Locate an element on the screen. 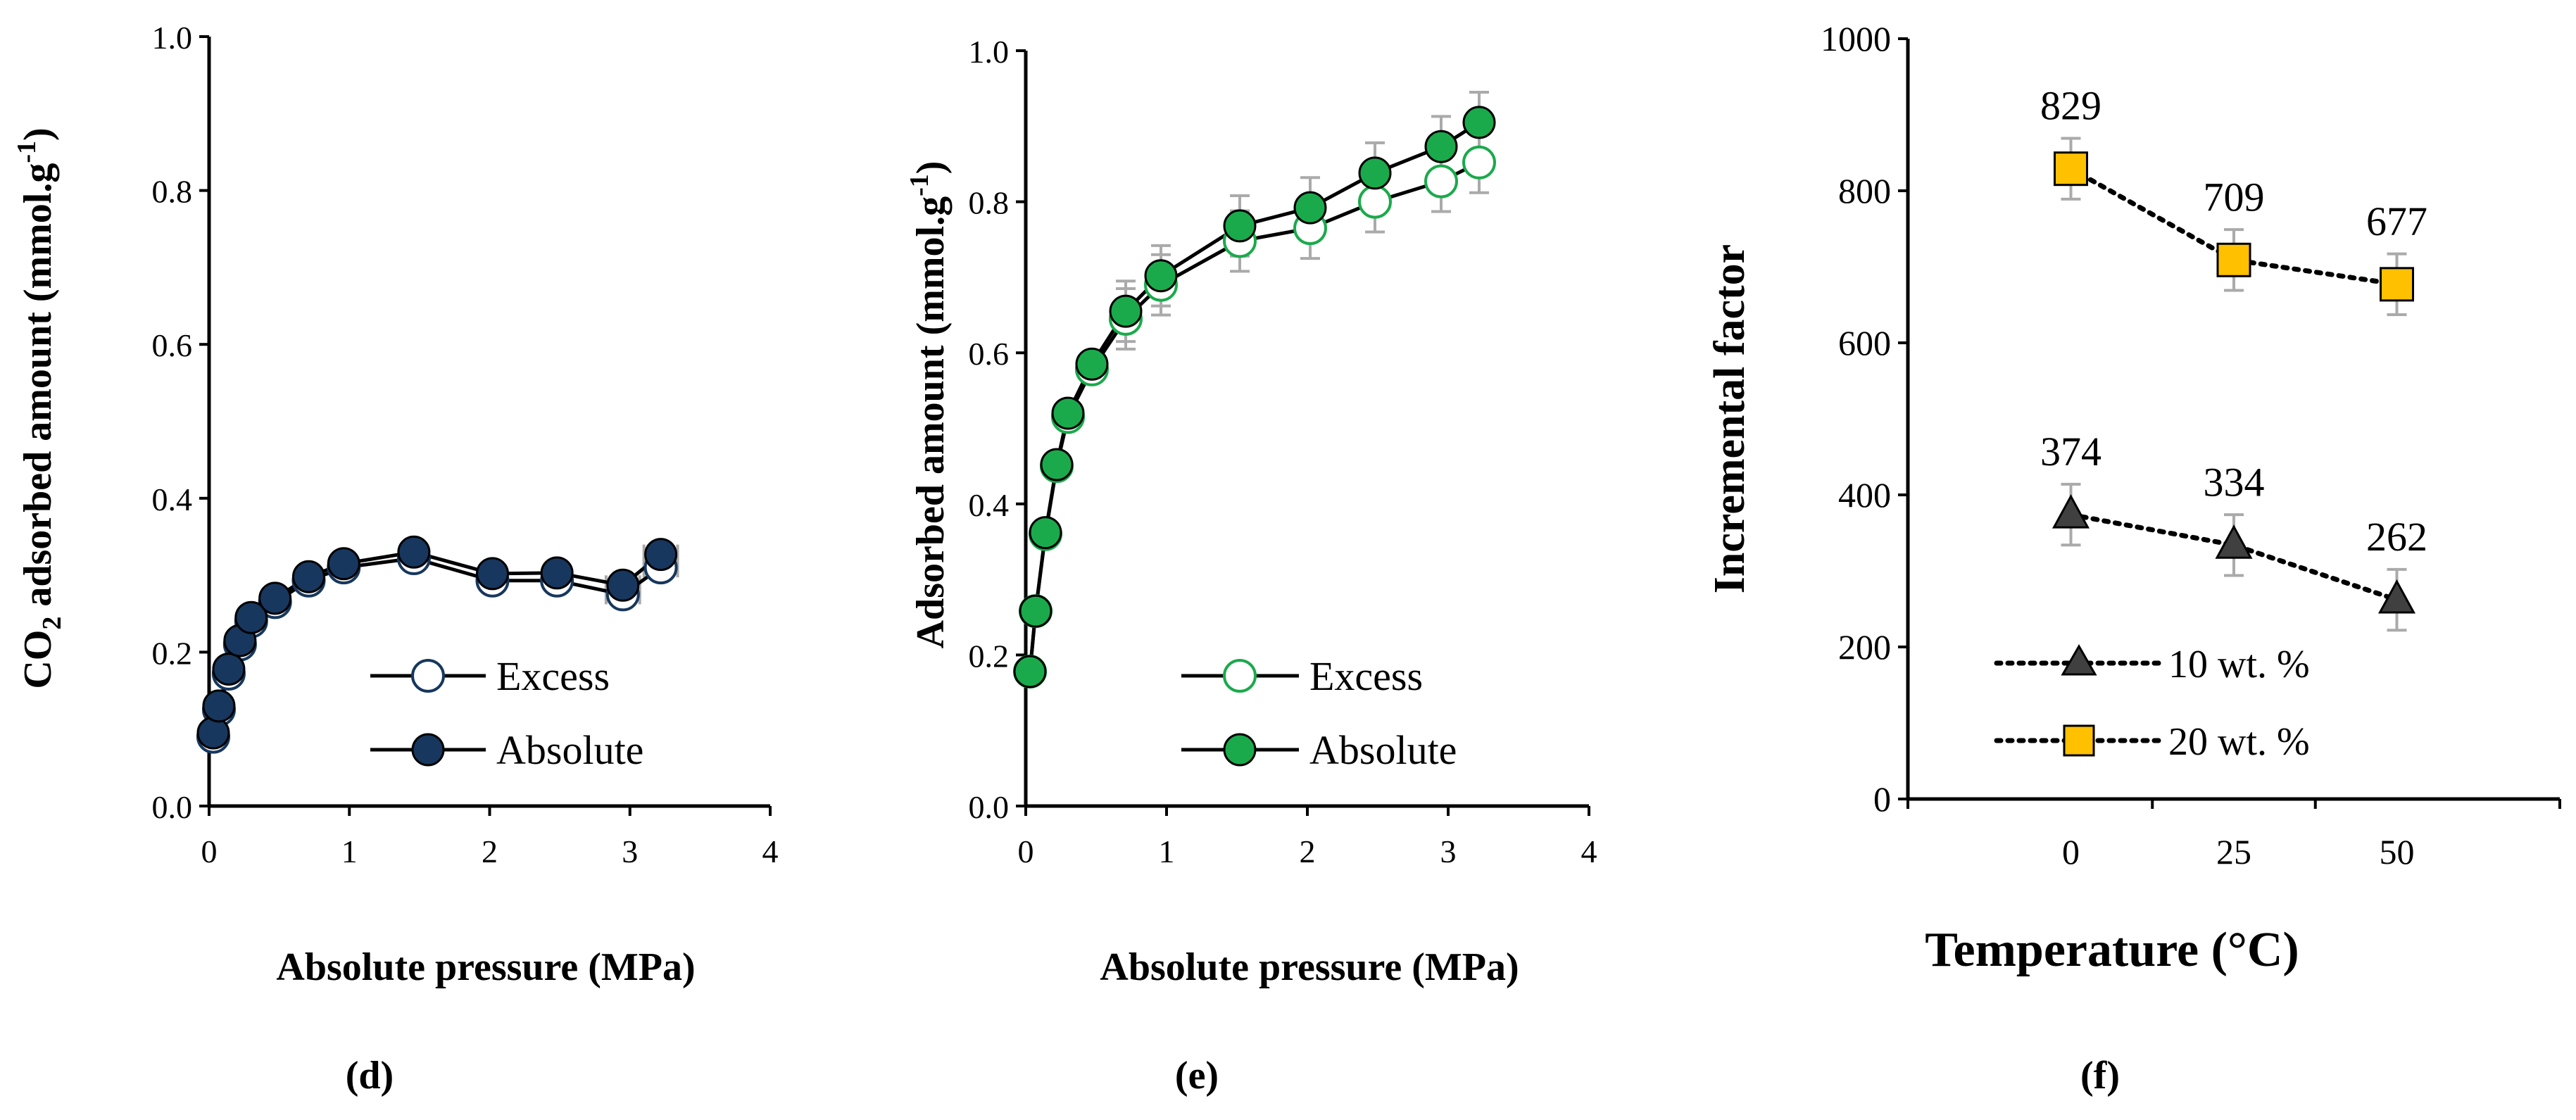 The image size is (2576, 1120). y-axis-title: CO2 adsorbed amount (mmol.g-1) is located at coordinates (39, 407).